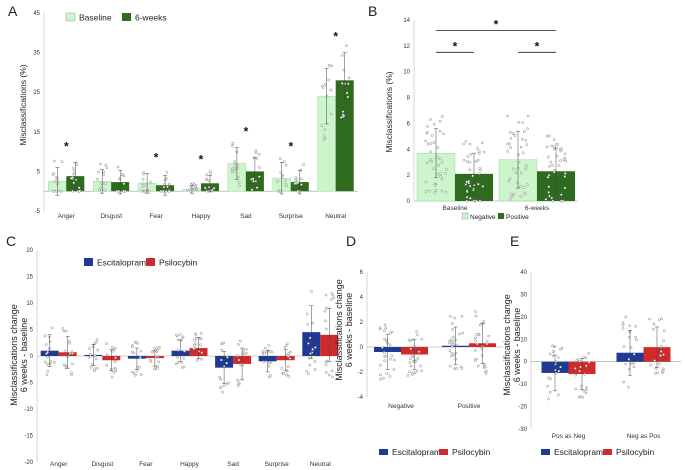 Image resolution: width=685 pixels, height=470 pixels. I want to click on legend-label-negative: Negative, so click(483, 217).